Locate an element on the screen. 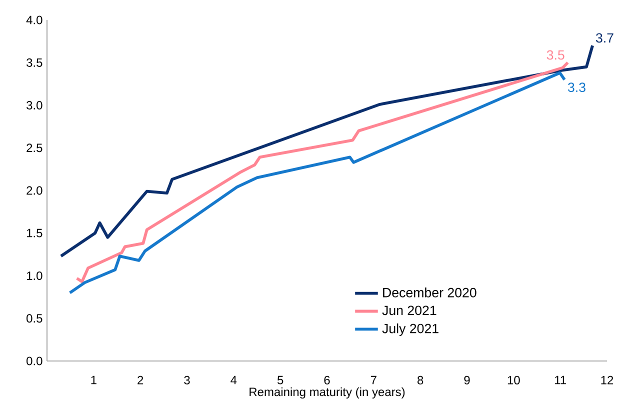 The image size is (618, 417). x-tick-label: 1 is located at coordinates (93, 380).